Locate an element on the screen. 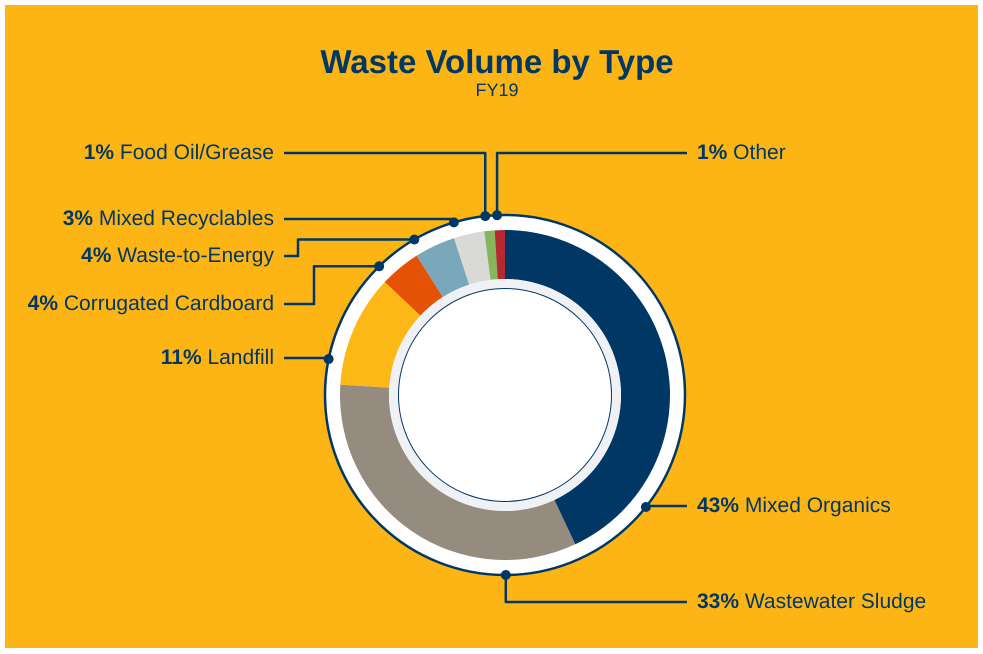 This screenshot has height=654, width=983. slice-label: Waste-to-Energy is located at coordinates (195, 255).